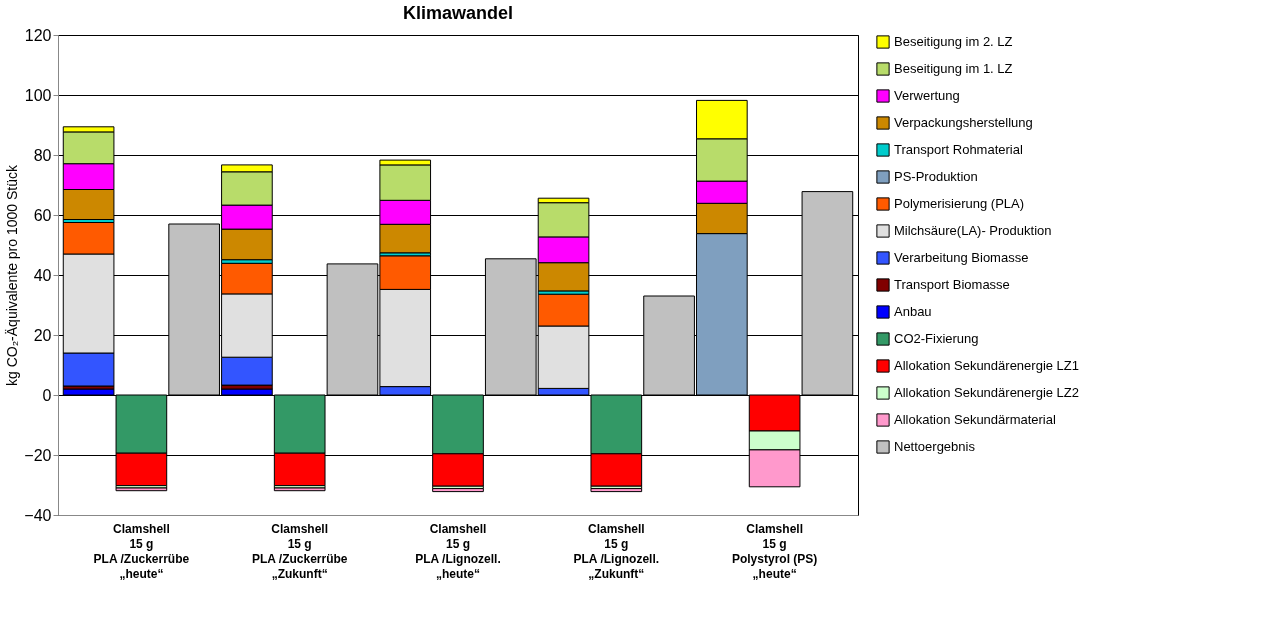  What do you see at coordinates (42, 335) in the screenshot?
I see `y-tick-label: 20` at bounding box center [42, 335].